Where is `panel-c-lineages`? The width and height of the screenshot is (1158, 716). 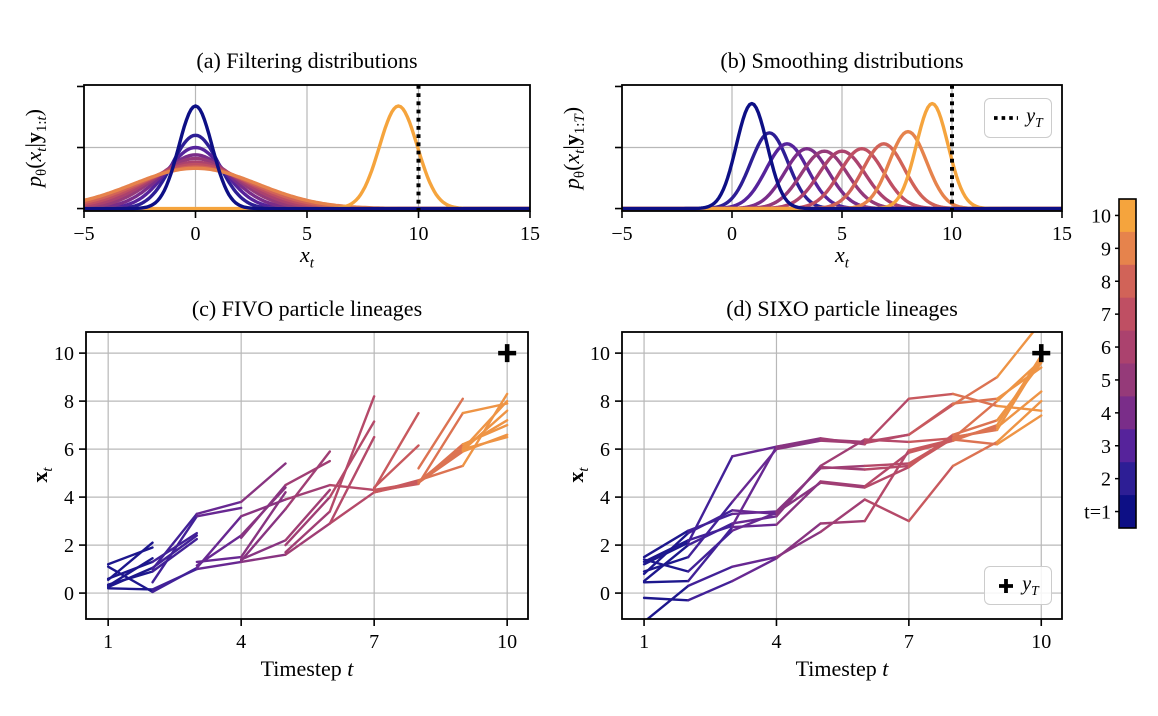 panel-c-lineages is located at coordinates (307, 493).